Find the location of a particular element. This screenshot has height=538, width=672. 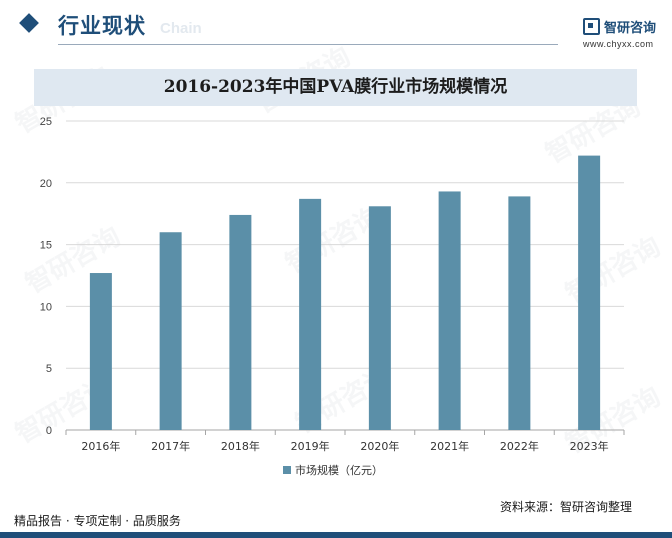

section-subtitle: Chain is located at coordinates (181, 28).